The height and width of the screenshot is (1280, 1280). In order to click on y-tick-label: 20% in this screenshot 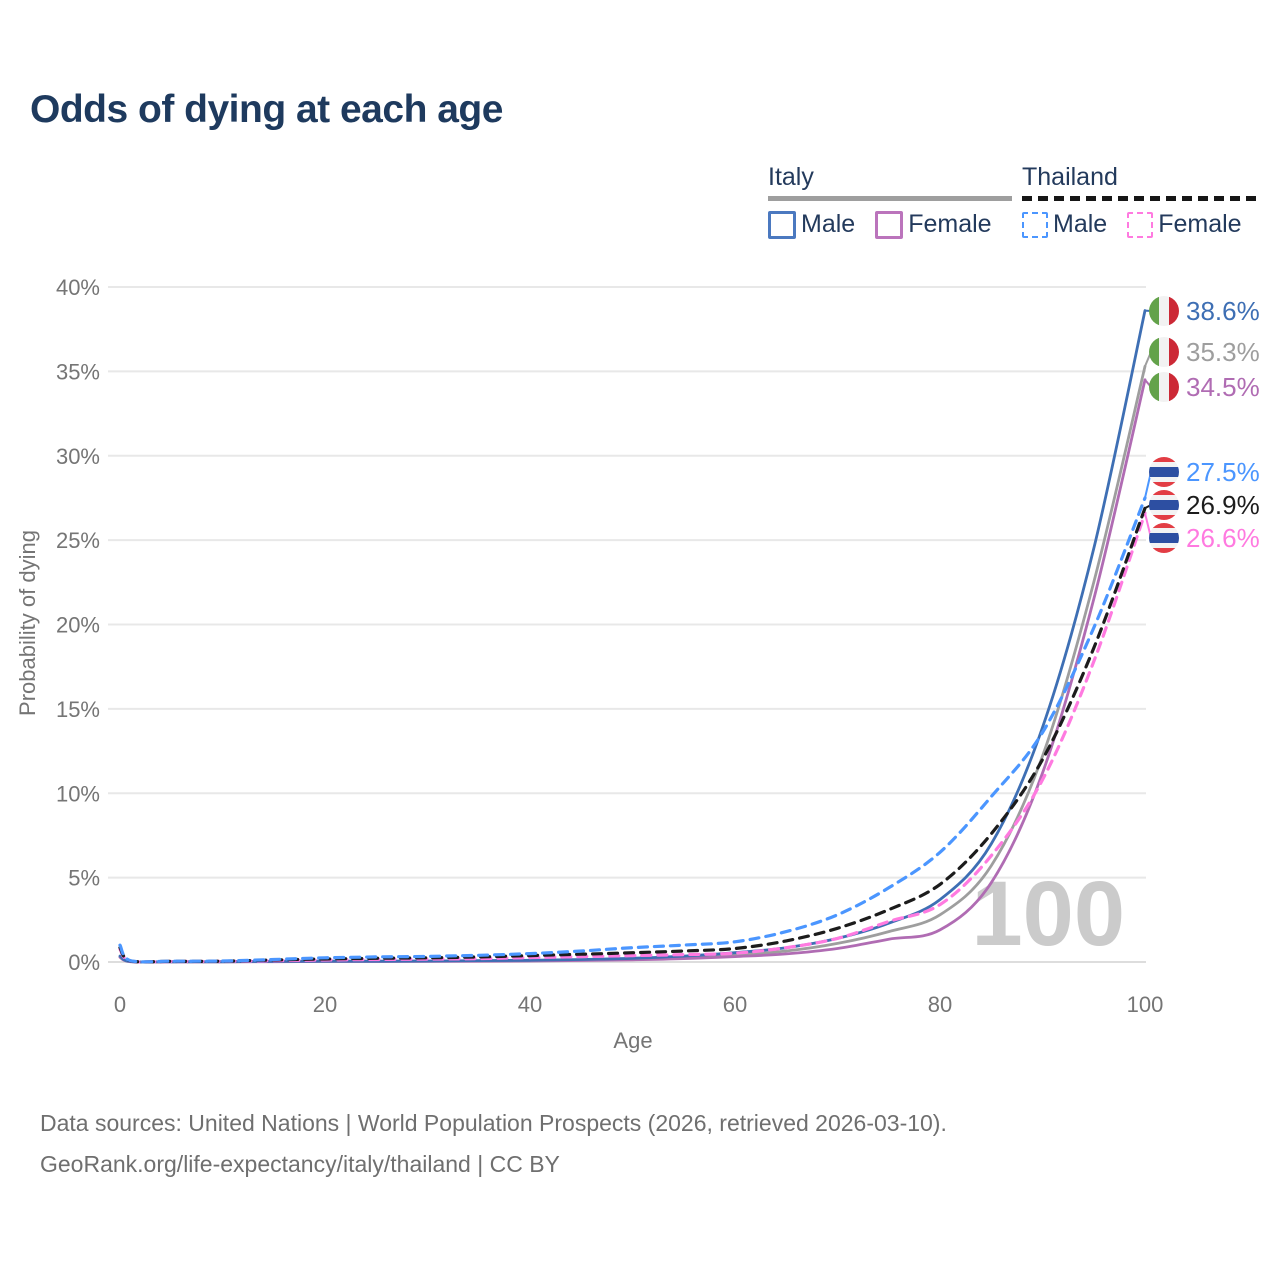, I will do `click(78, 625)`.